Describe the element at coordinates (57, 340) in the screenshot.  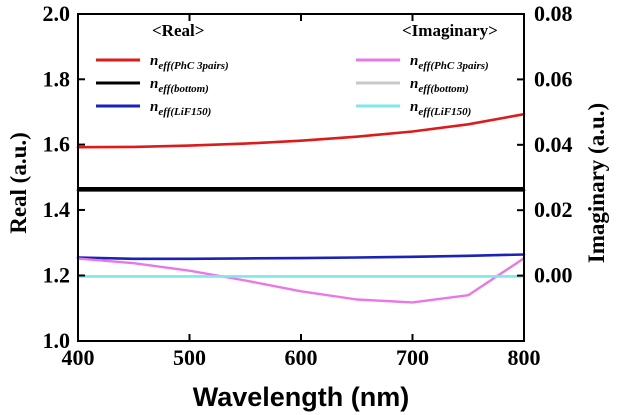
I see `y-left-tick-label: 1.0` at that location.